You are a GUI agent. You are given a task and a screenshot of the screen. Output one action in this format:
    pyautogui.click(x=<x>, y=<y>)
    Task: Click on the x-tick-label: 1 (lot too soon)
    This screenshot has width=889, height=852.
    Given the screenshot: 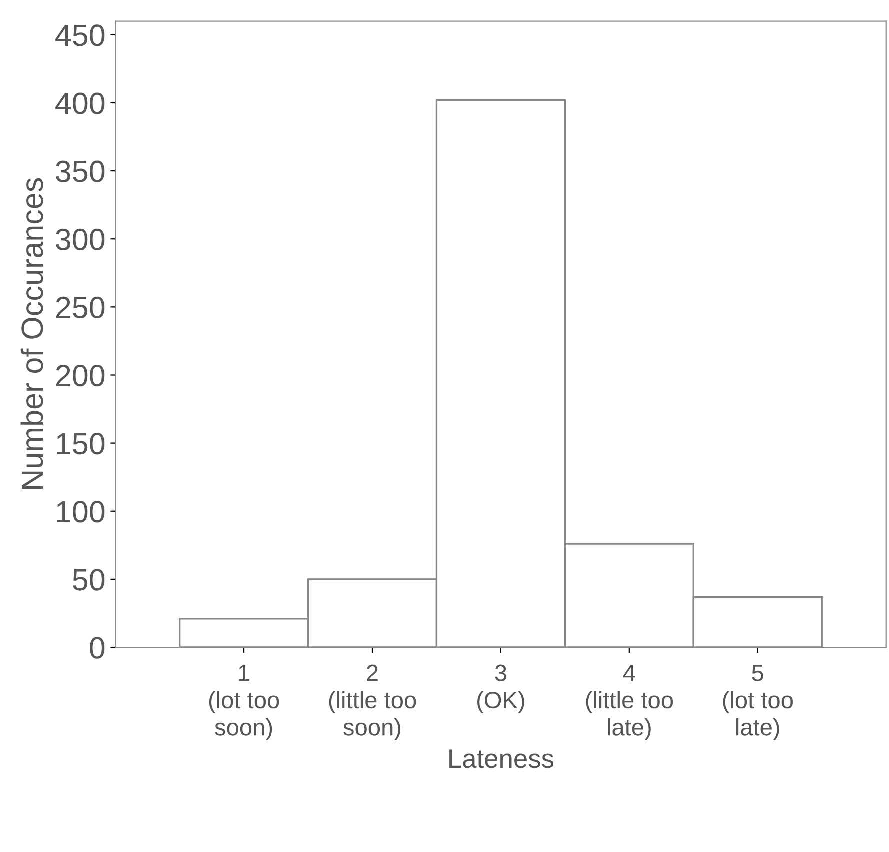 What is the action you would take?
    pyautogui.click(x=244, y=702)
    